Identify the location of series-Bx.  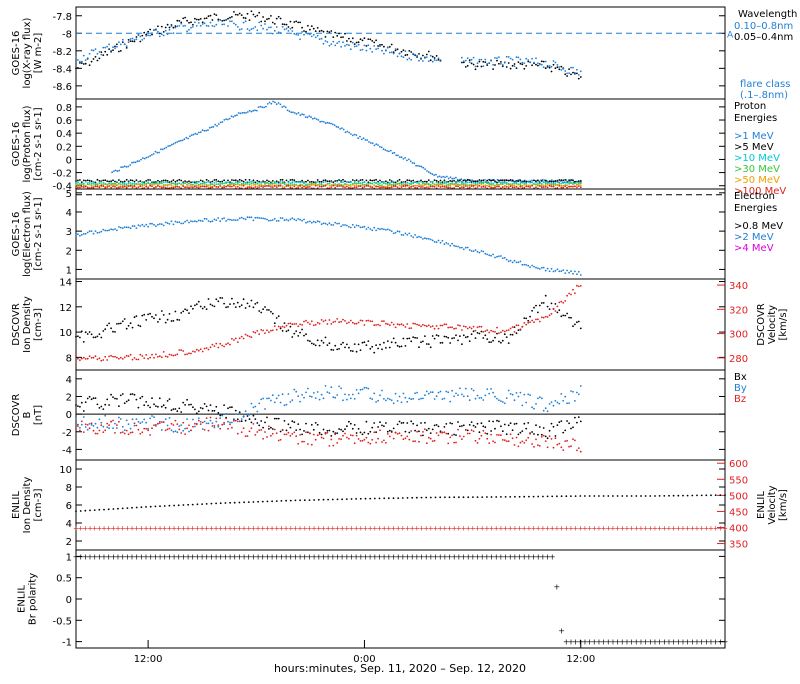
(328, 416).